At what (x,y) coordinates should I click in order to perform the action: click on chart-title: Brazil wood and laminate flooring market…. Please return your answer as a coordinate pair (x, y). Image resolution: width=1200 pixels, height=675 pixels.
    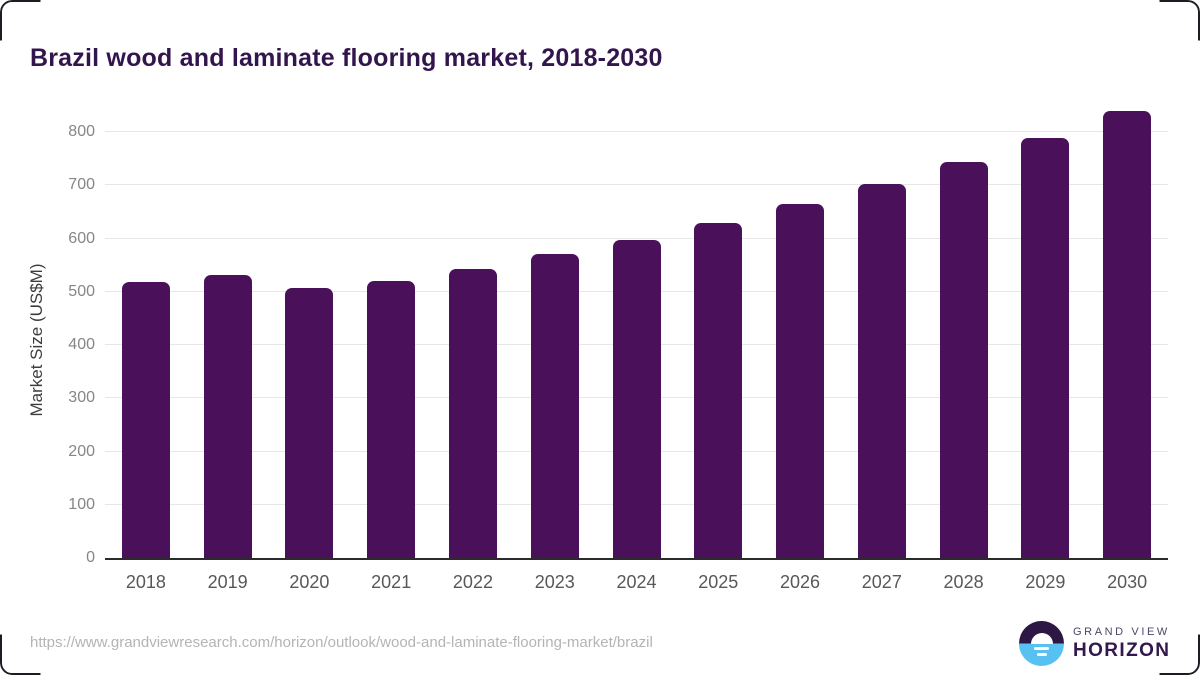
    Looking at the image, I should click on (346, 57).